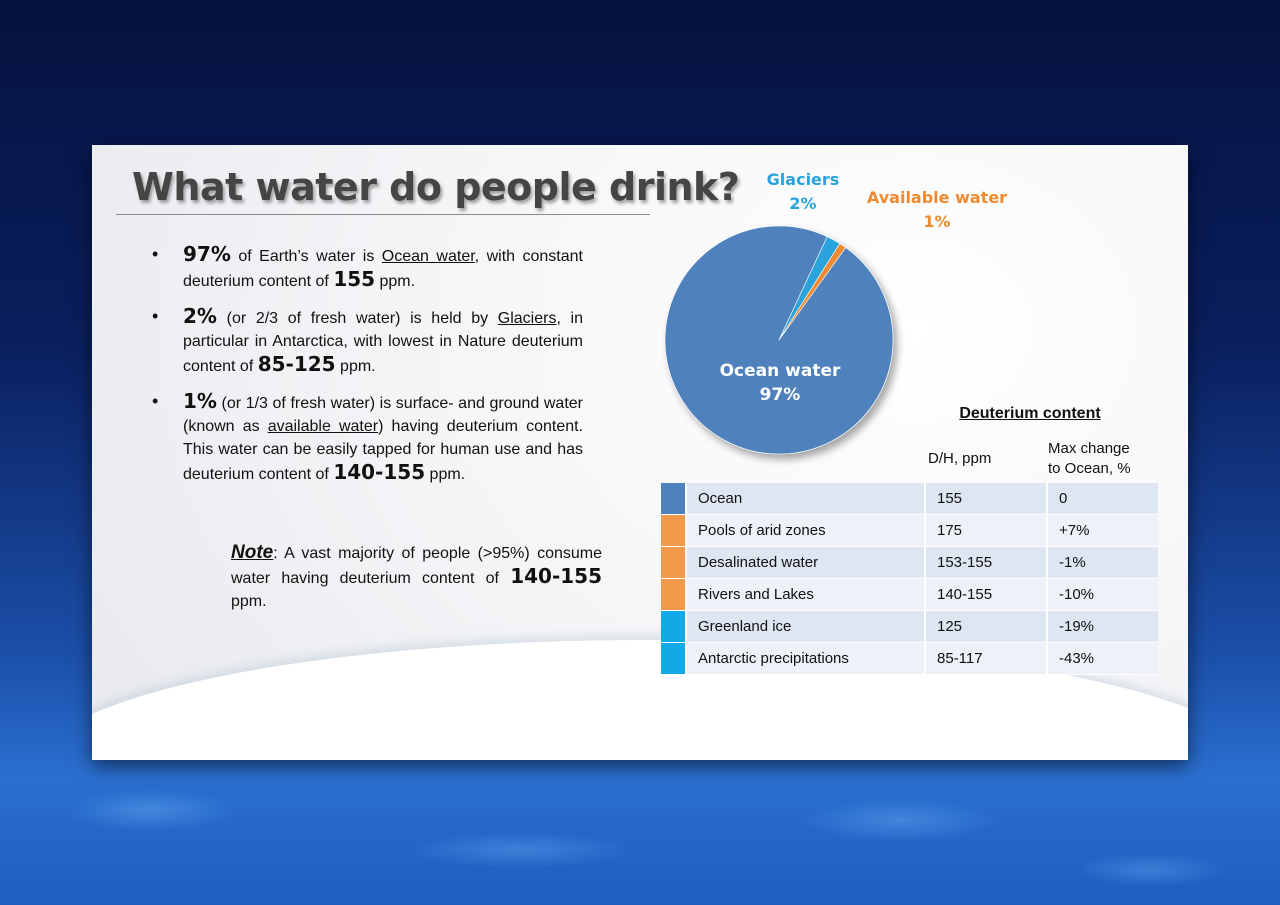 The width and height of the screenshot is (1280, 905). I want to click on note-tail: ppm., so click(249, 601).